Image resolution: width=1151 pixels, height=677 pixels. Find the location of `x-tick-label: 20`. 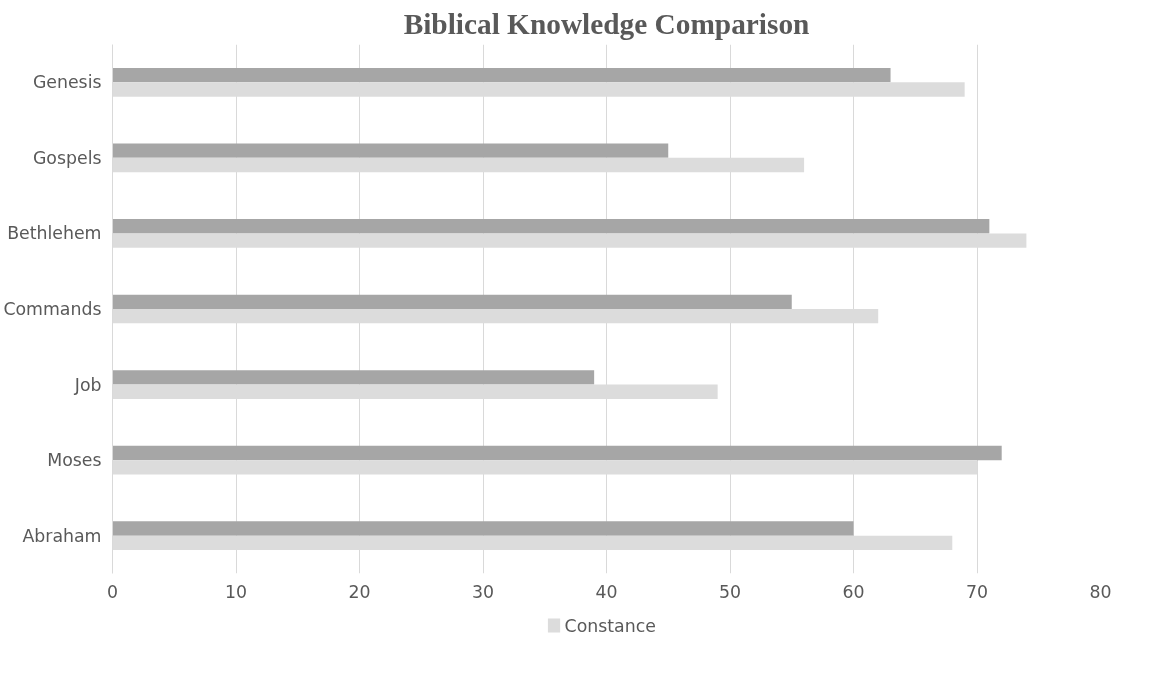

x-tick-label: 20 is located at coordinates (359, 591).